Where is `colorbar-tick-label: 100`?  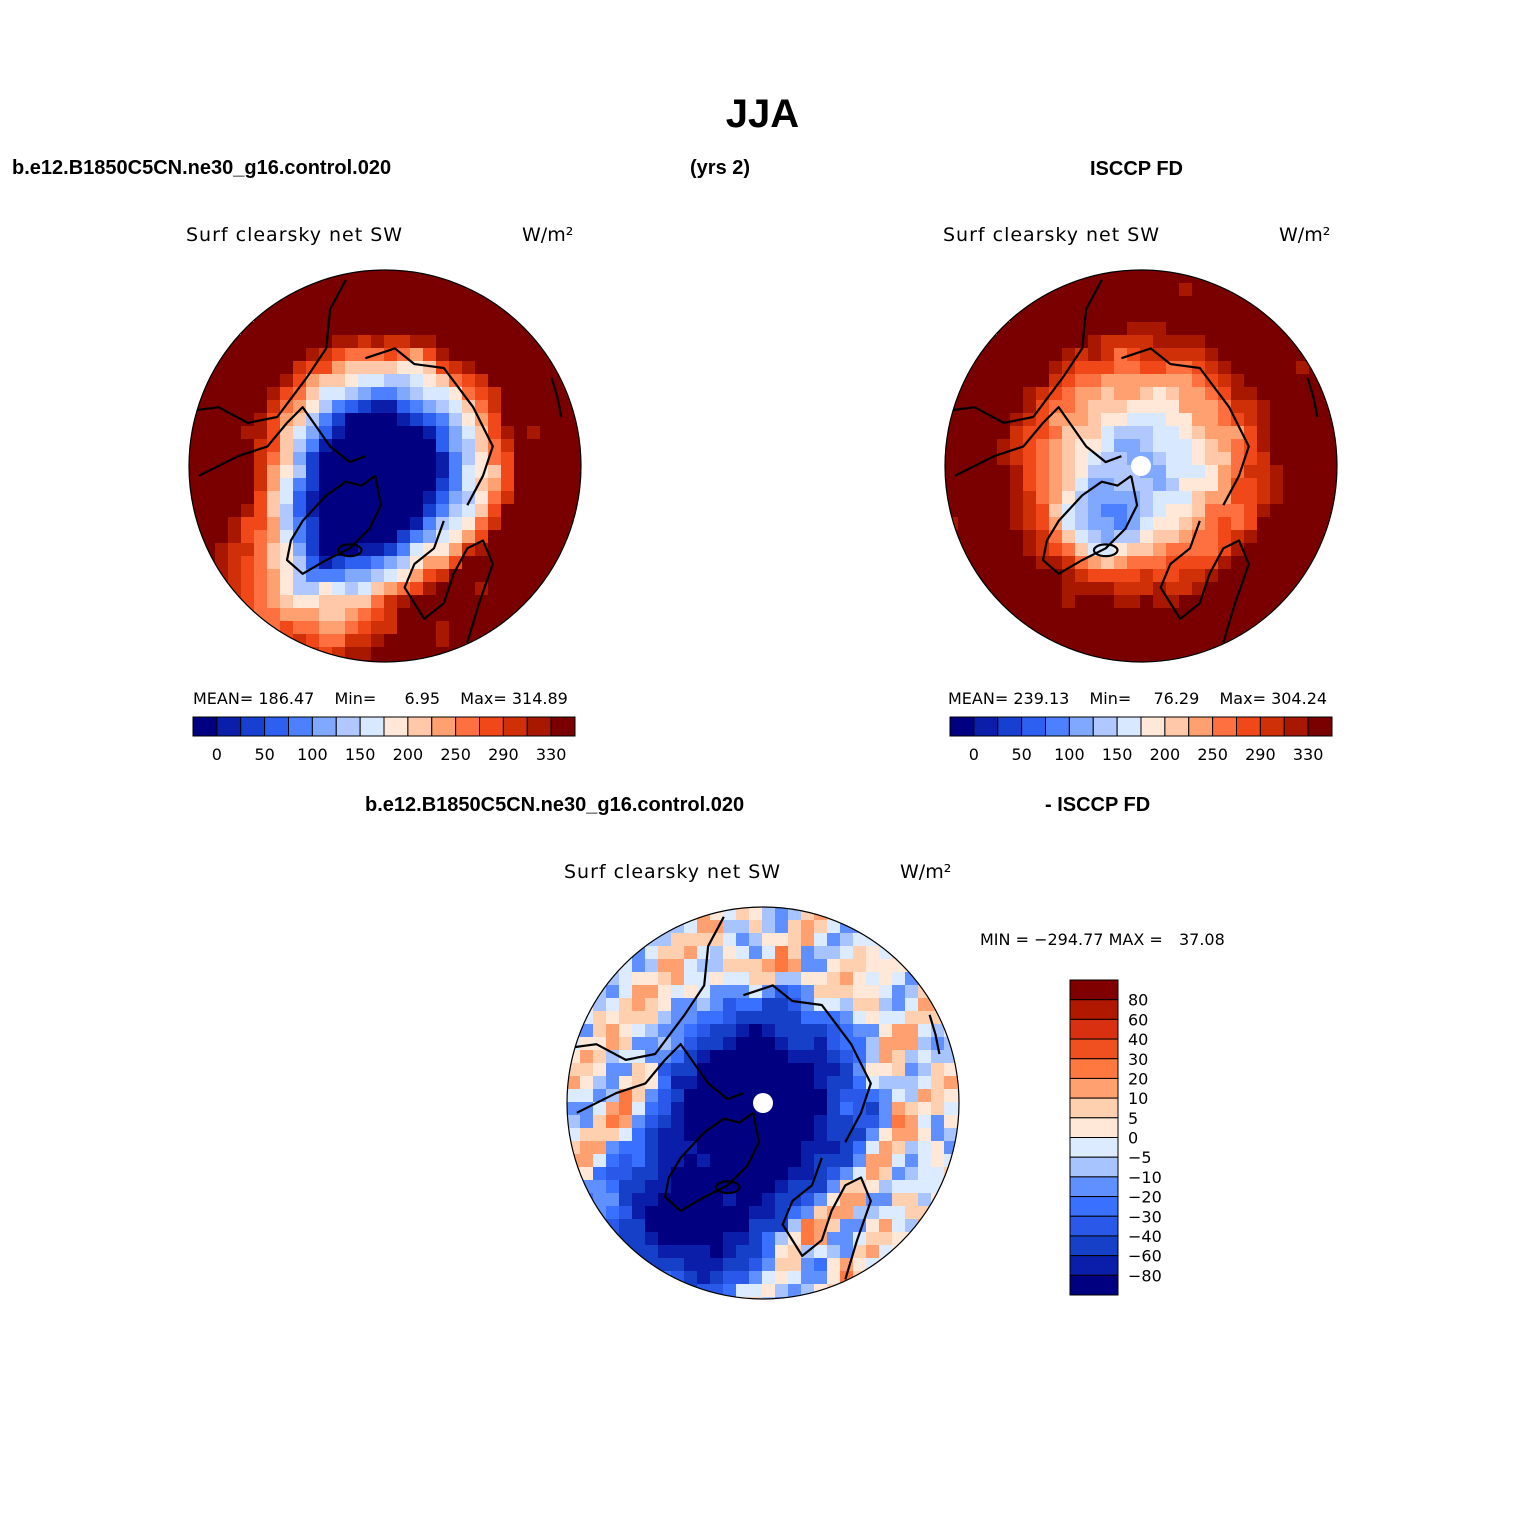
colorbar-tick-label: 100 is located at coordinates (1069, 754).